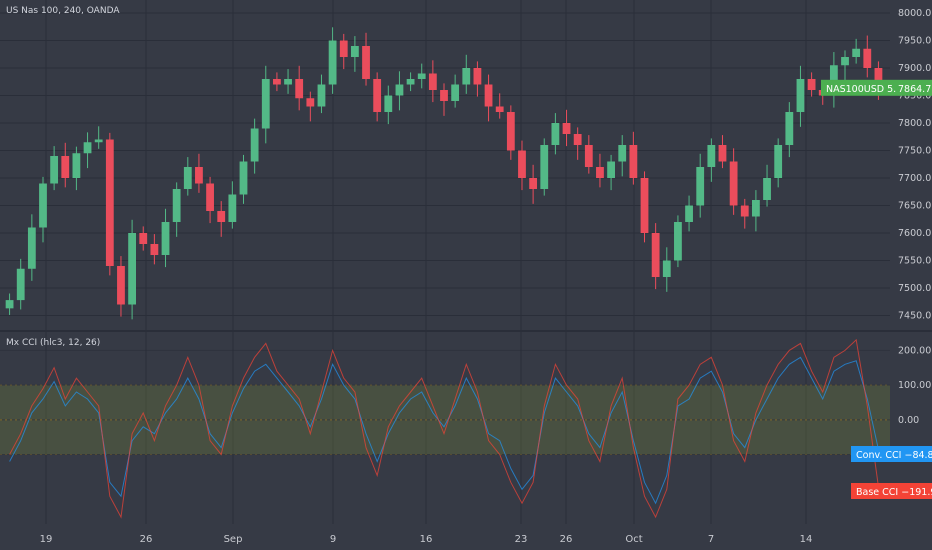  What do you see at coordinates (908, 420) in the screenshot?
I see `cci-axis-label: 0.00` at bounding box center [908, 420].